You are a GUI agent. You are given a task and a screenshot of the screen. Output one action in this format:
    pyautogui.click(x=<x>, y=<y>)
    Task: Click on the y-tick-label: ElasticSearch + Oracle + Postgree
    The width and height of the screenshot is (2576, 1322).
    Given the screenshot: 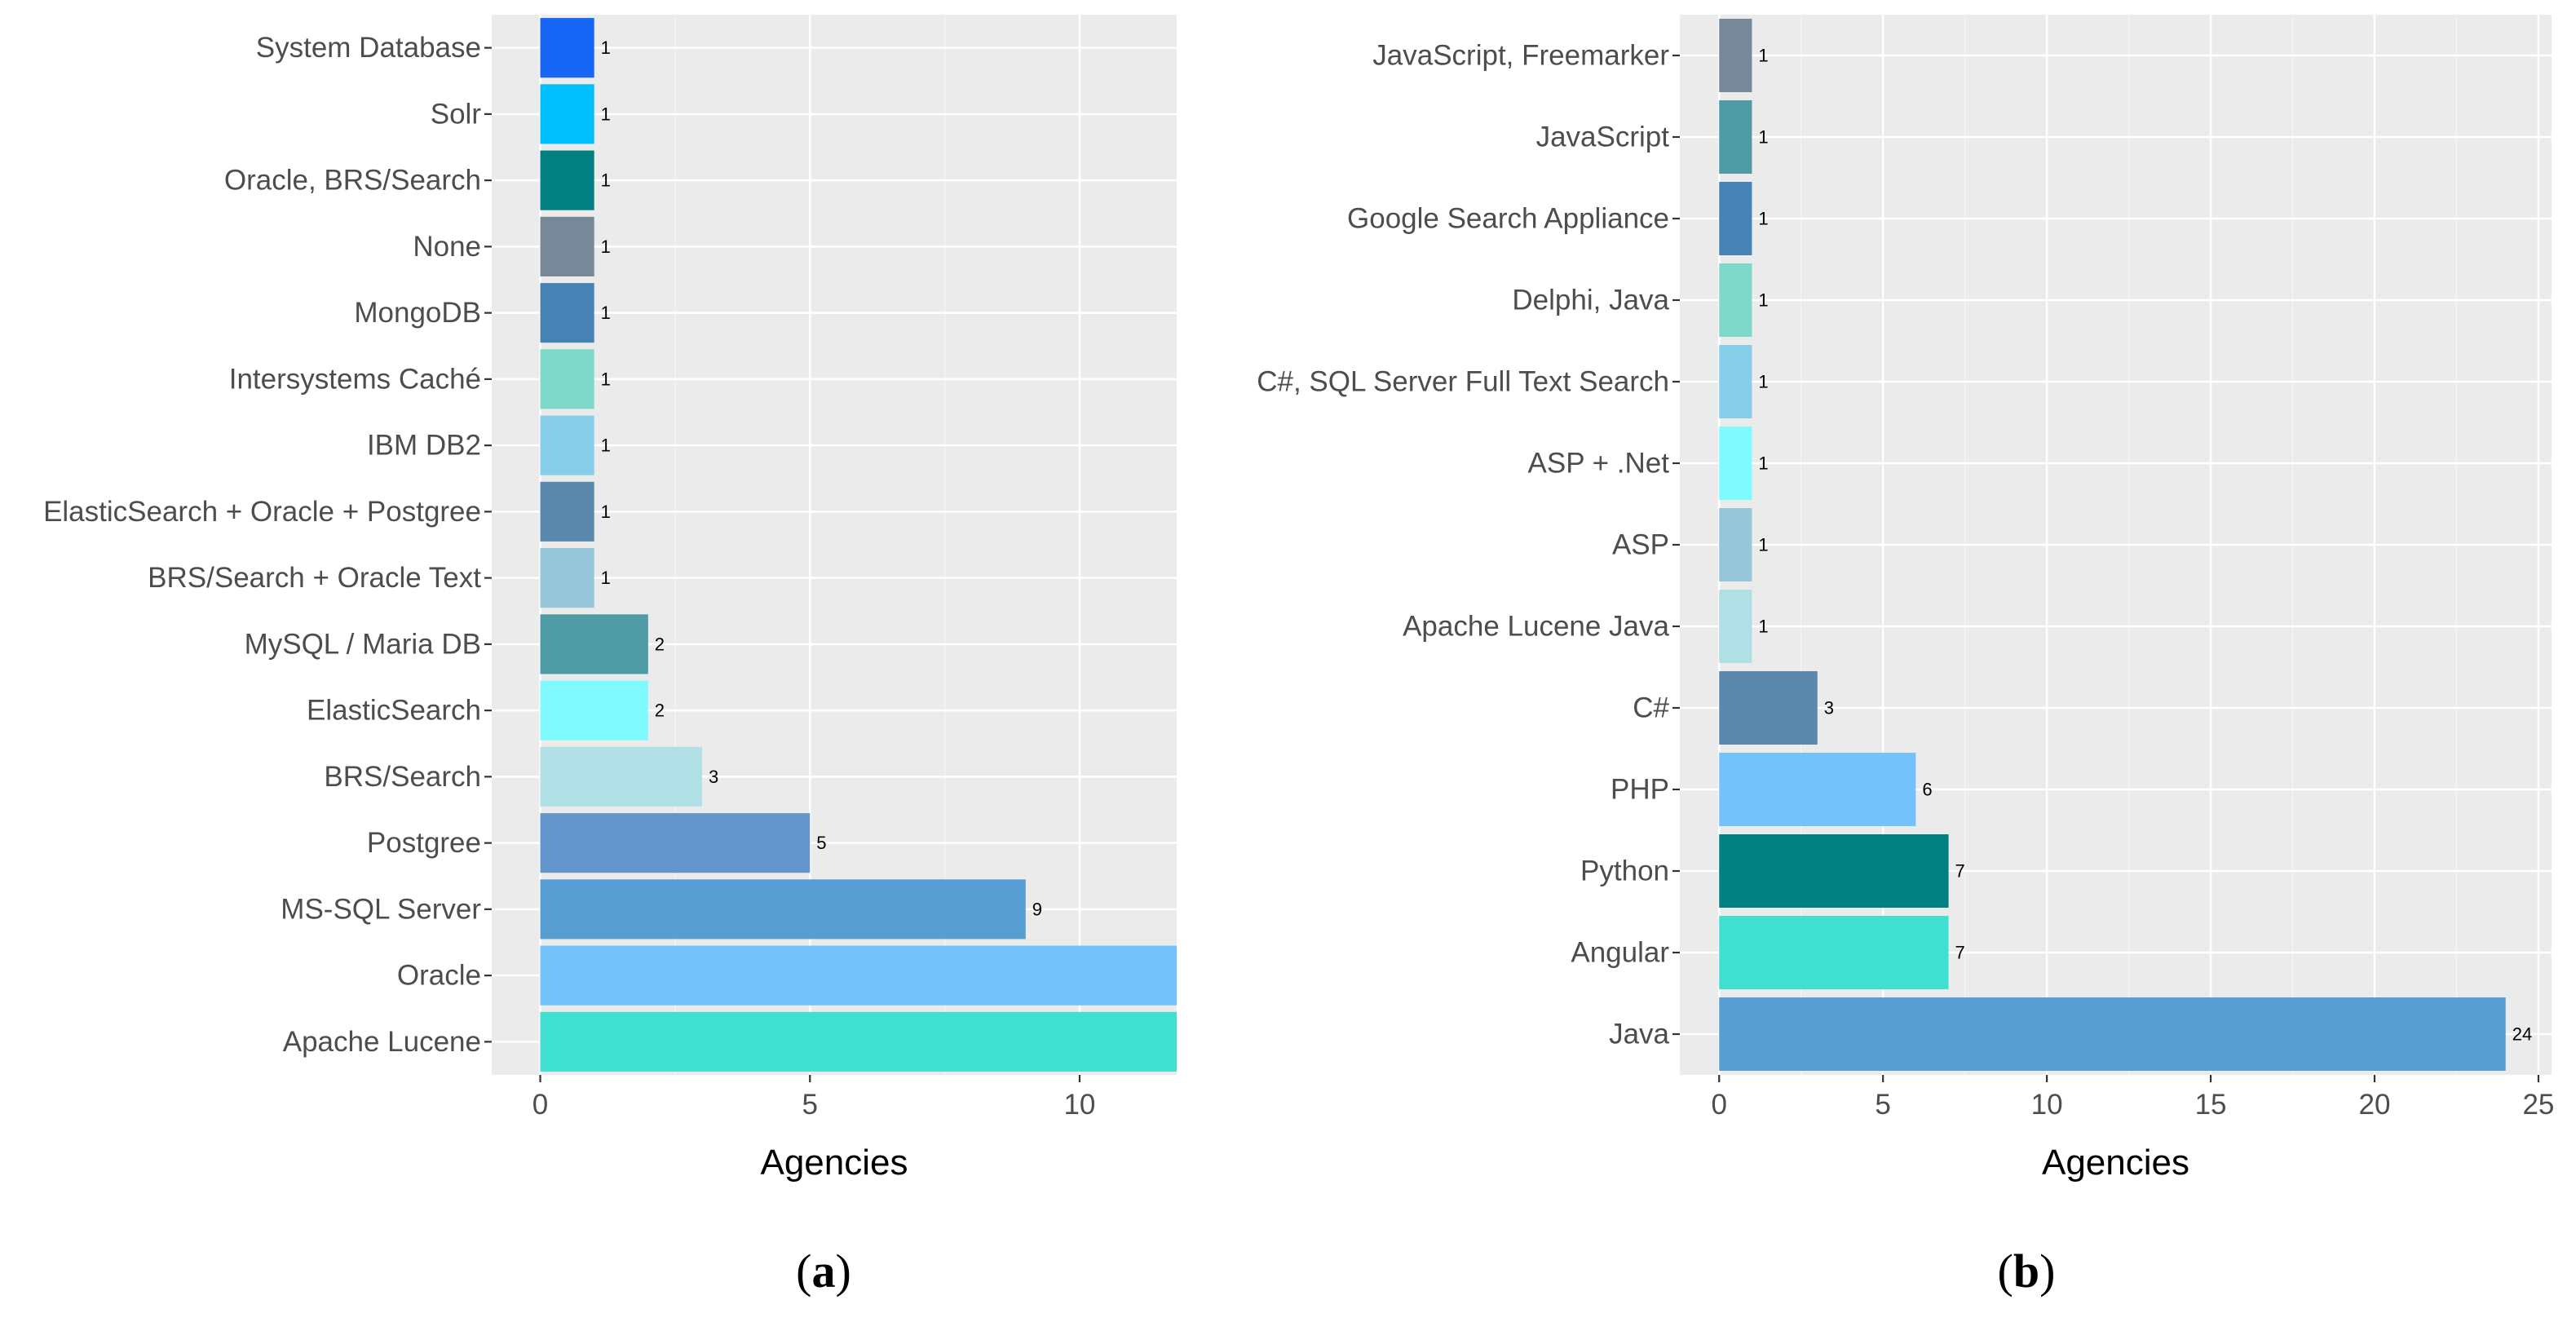 What is the action you would take?
    pyautogui.click(x=262, y=512)
    